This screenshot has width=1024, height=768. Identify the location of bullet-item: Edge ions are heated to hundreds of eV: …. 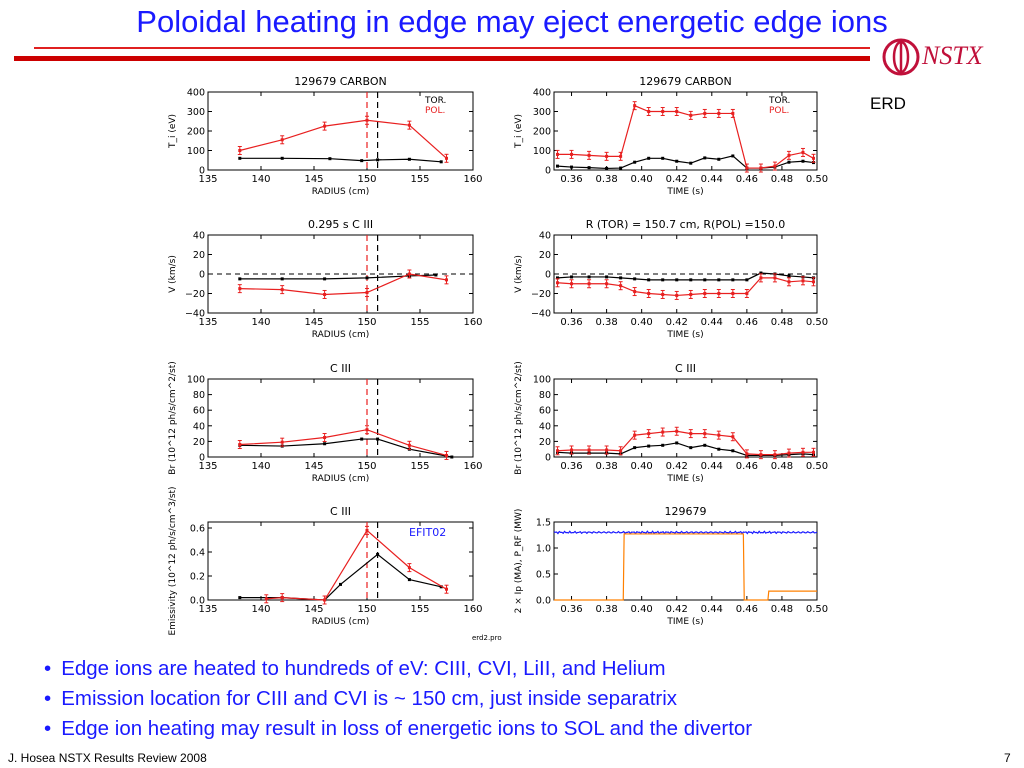
(398, 669).